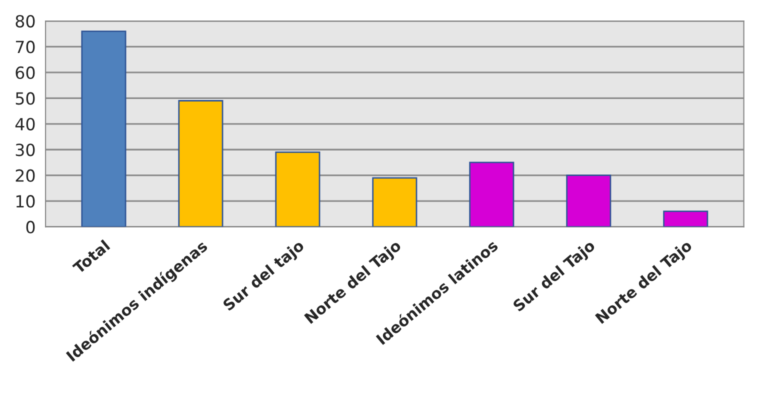 The height and width of the screenshot is (420, 759). Describe the element at coordinates (30, 227) in the screenshot. I see `y-tick-label: 0` at that location.